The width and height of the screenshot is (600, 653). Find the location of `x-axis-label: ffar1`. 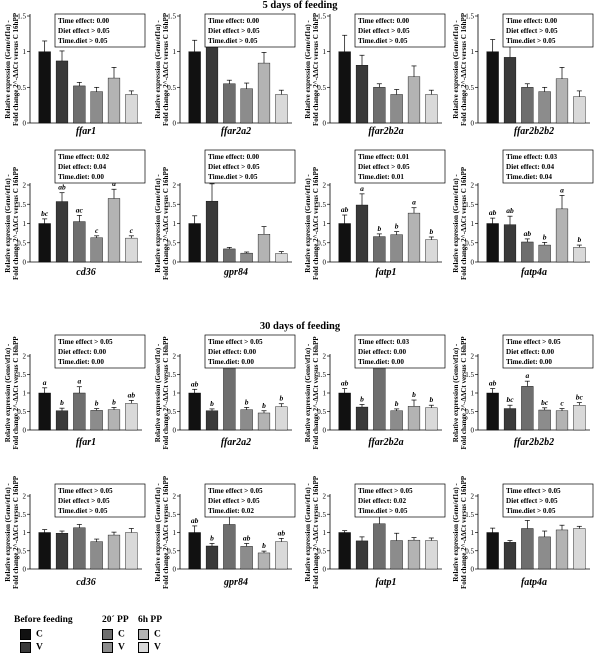

x-axis-label: ffar1 is located at coordinates (86, 131).